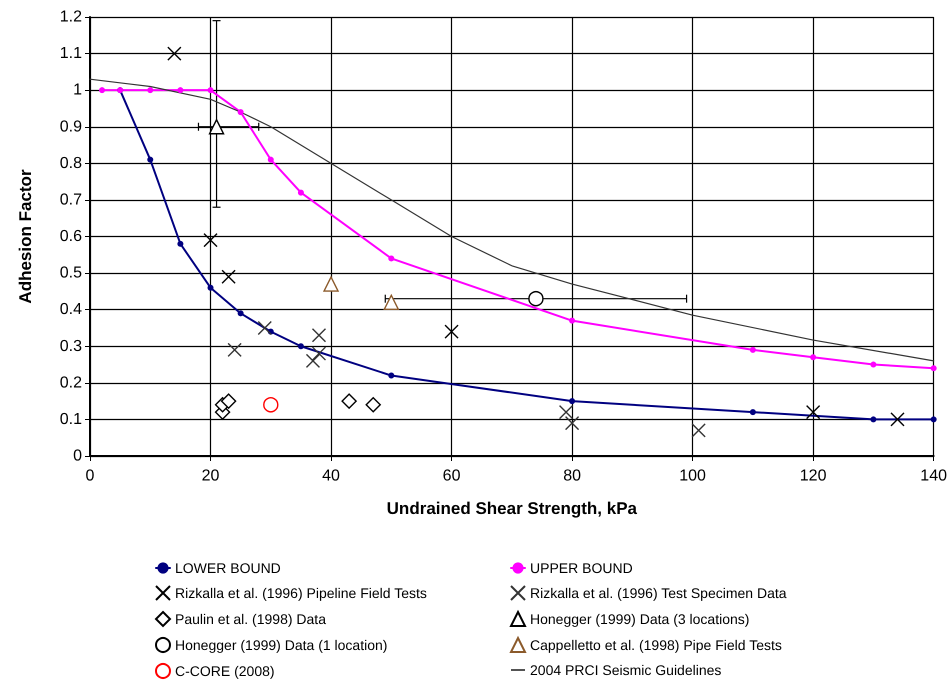 The width and height of the screenshot is (950, 697). I want to click on y-tick-label: 1.1, so click(71, 53).